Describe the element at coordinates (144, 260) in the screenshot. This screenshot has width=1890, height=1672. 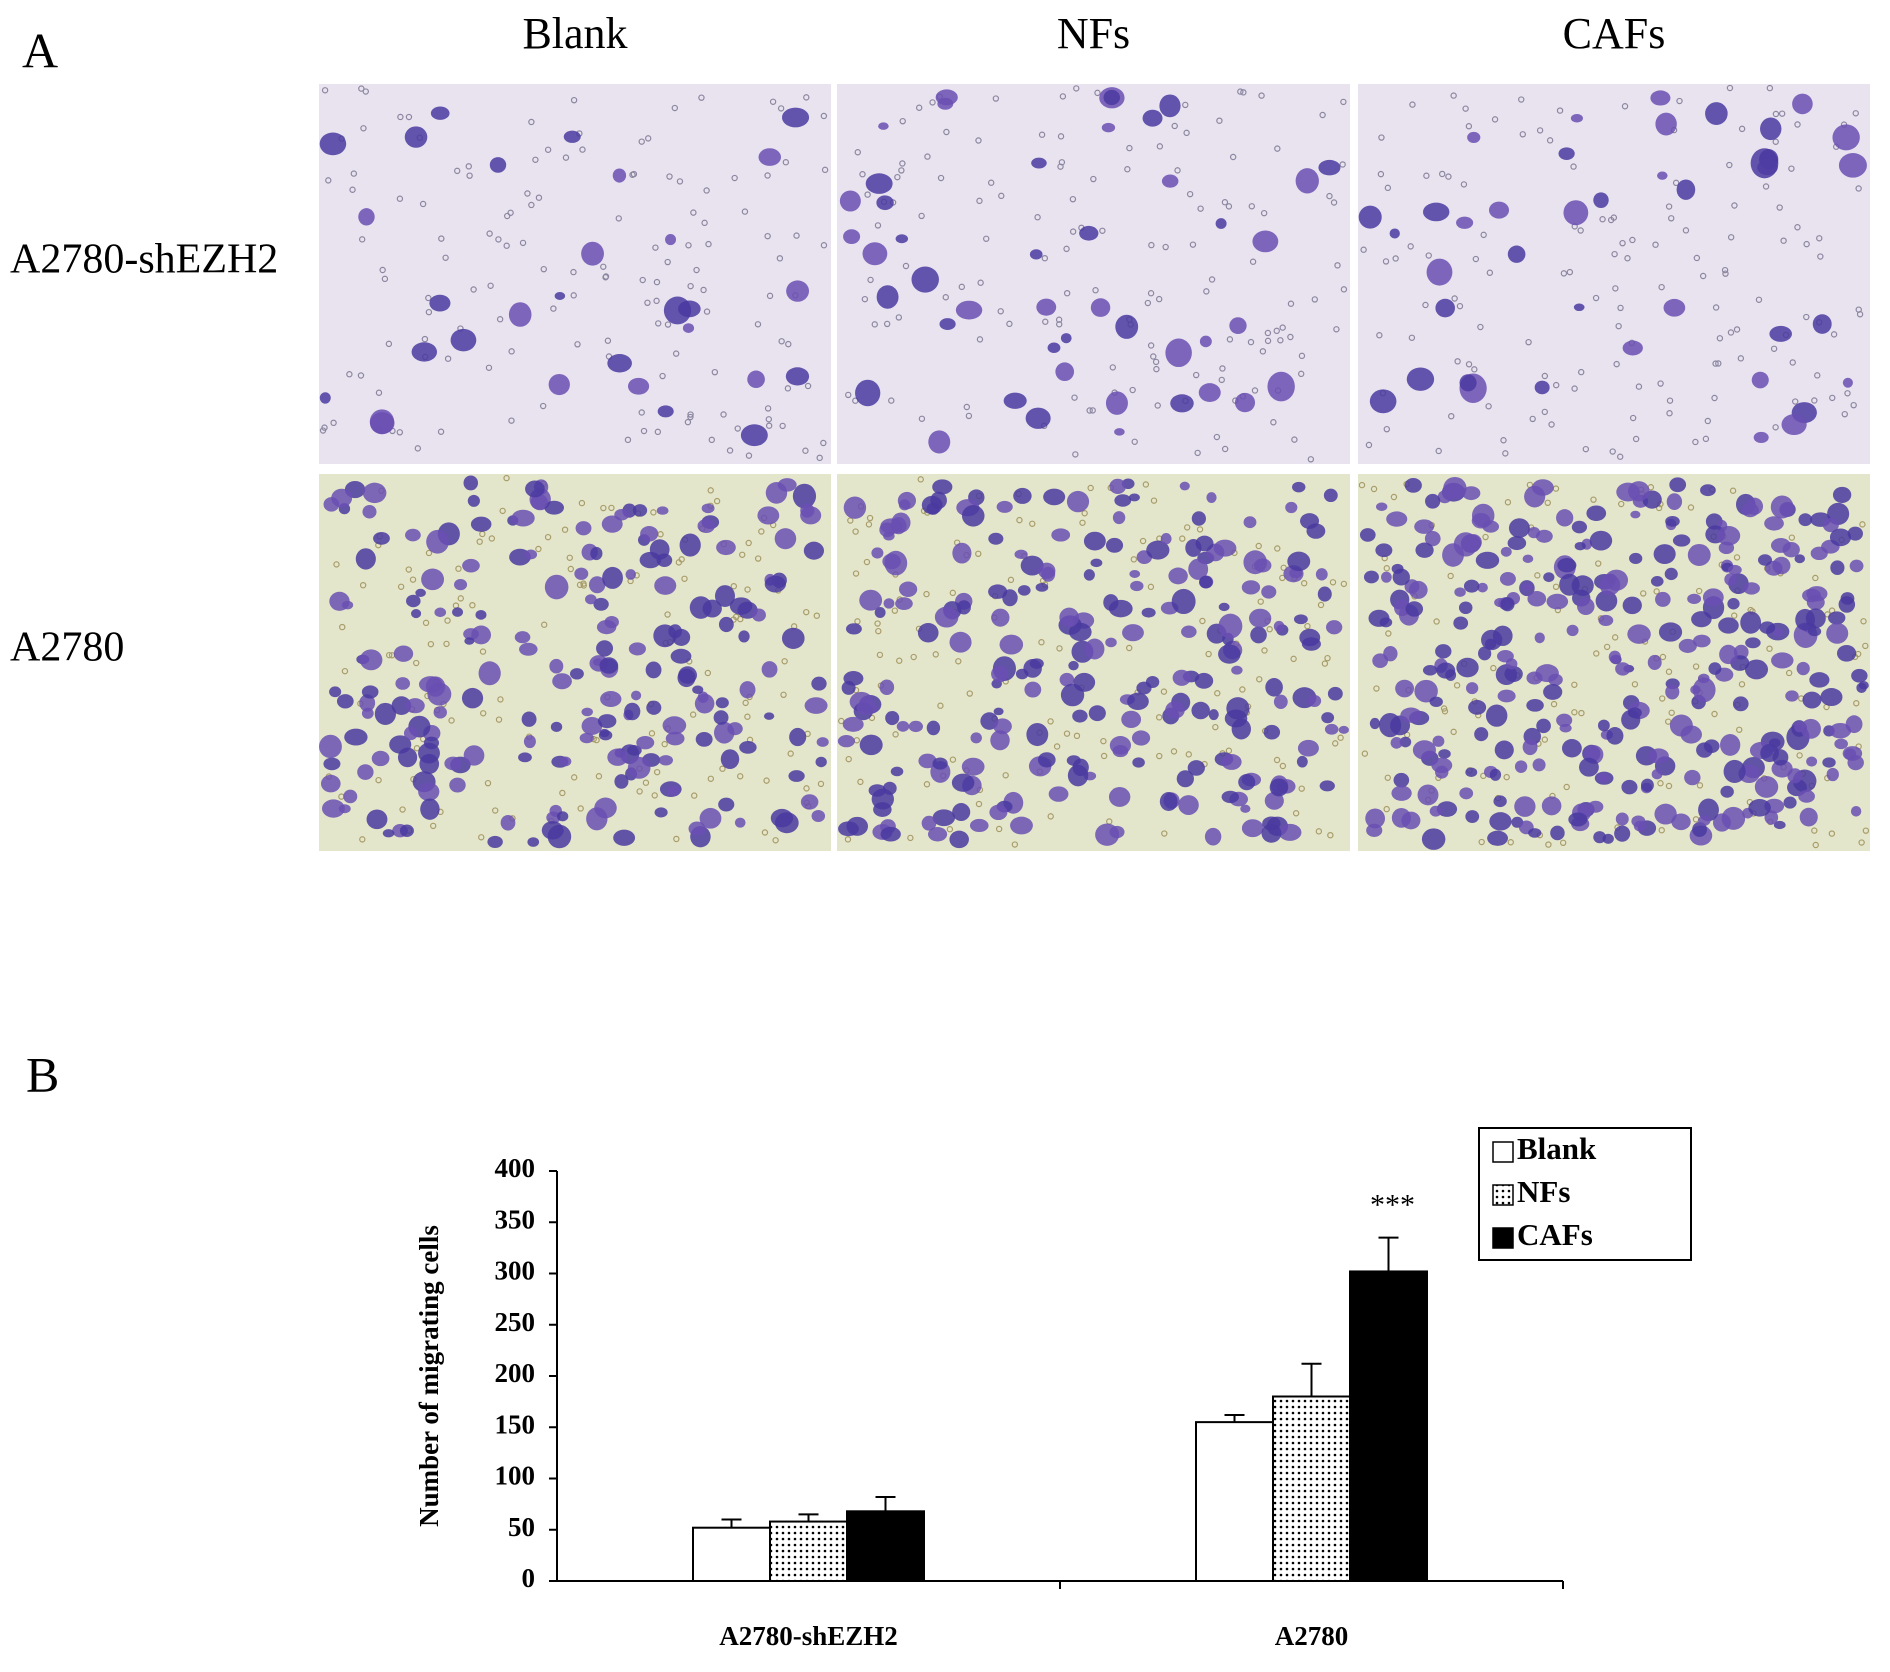
I see `row-label: A2780-shEZH2` at that location.